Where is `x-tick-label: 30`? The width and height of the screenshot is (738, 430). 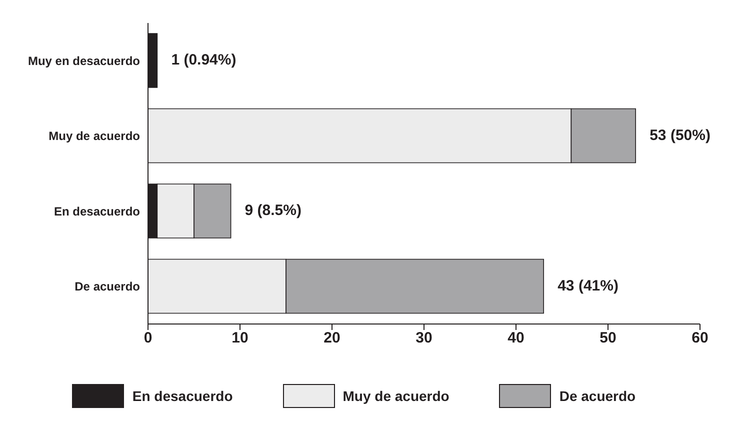 x-tick-label: 30 is located at coordinates (424, 338).